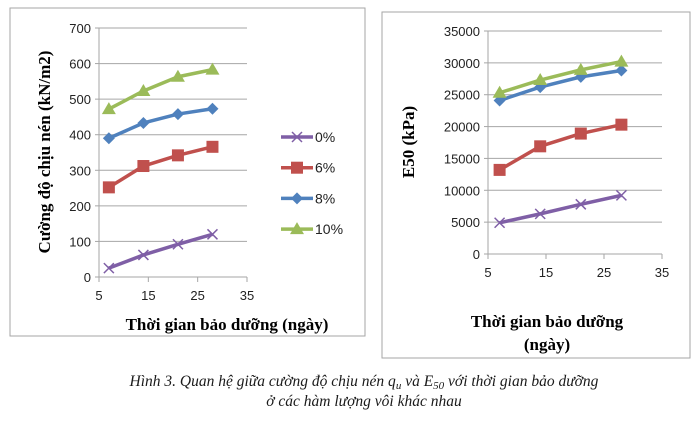  Describe the element at coordinates (325, 137) in the screenshot. I see `legend-label: 0%` at that location.